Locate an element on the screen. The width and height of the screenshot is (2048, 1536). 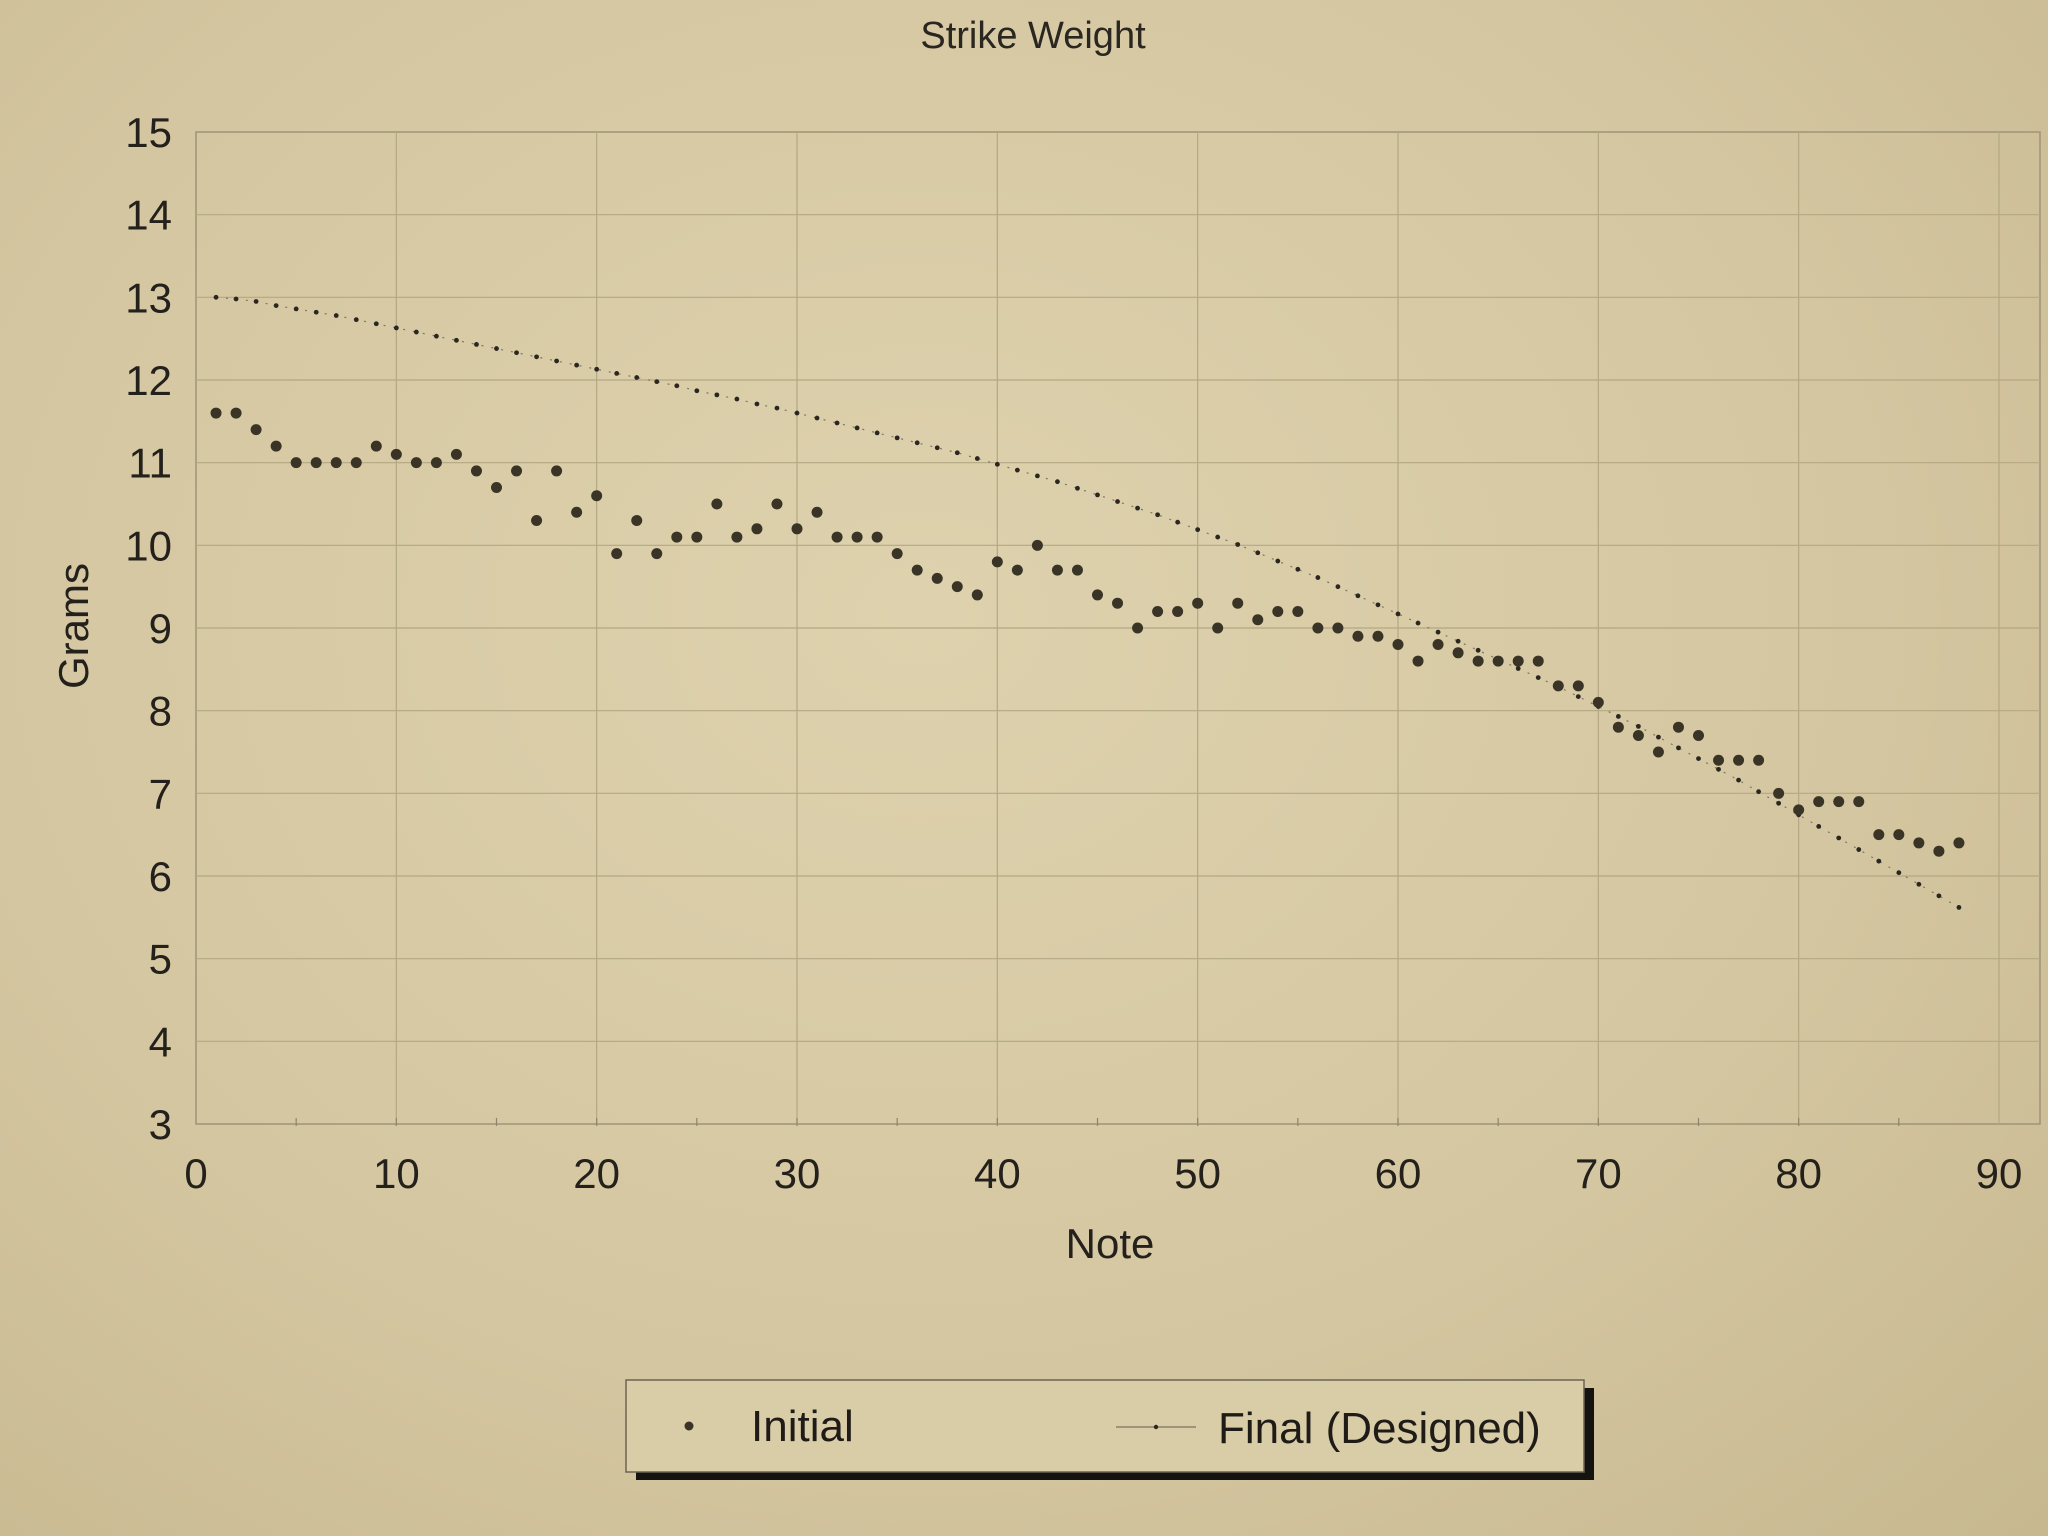
chart-title: Strike Weight is located at coordinates (1033, 36).